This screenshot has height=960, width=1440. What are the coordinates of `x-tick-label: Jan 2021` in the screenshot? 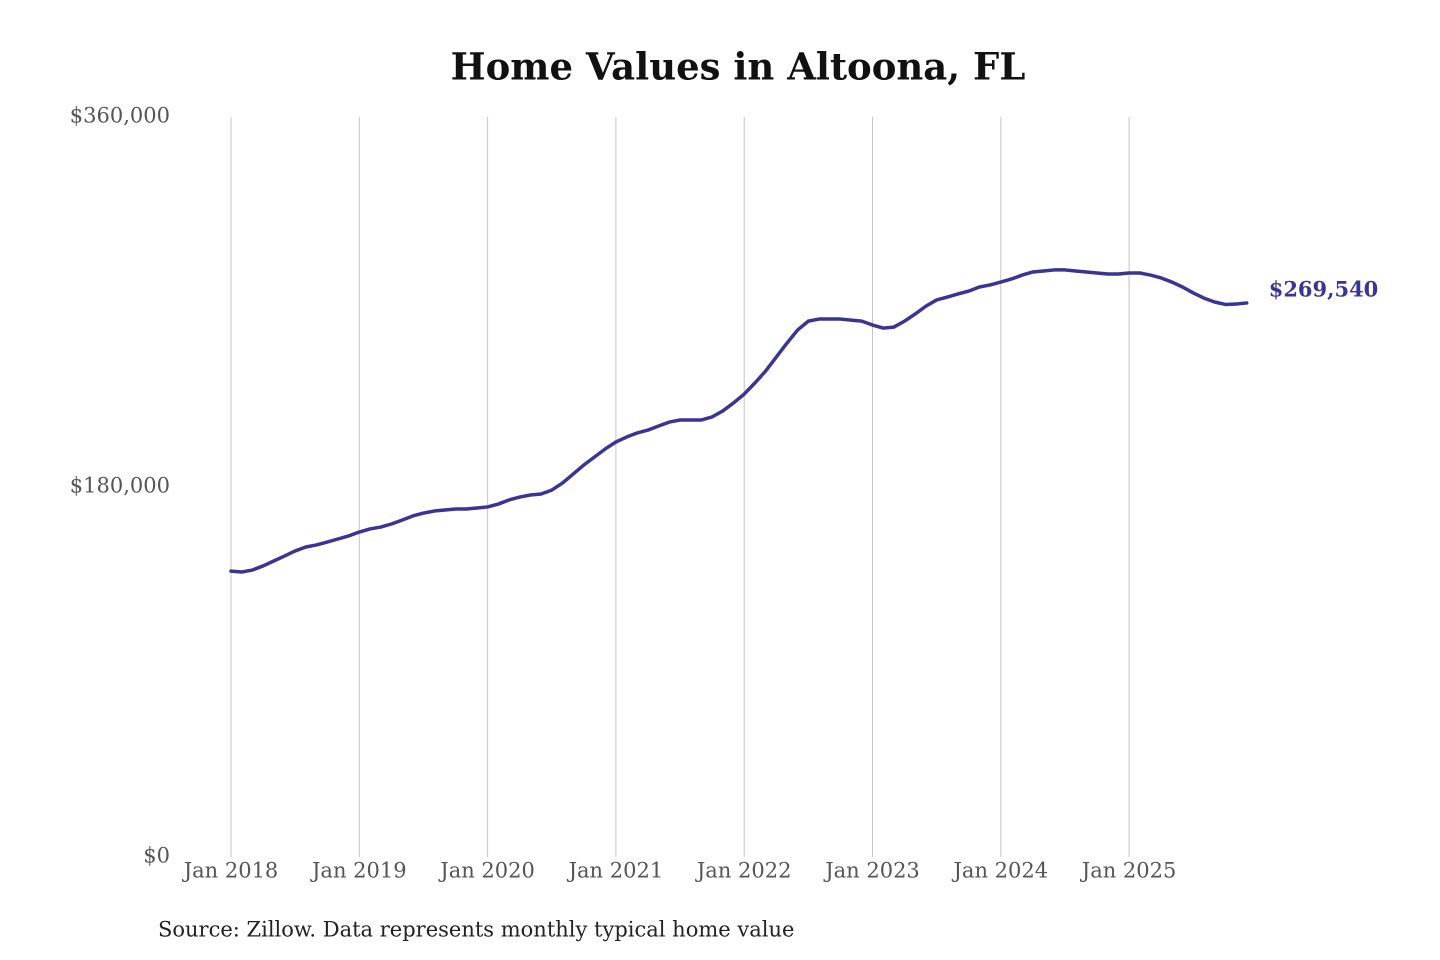 It's located at (615, 871).